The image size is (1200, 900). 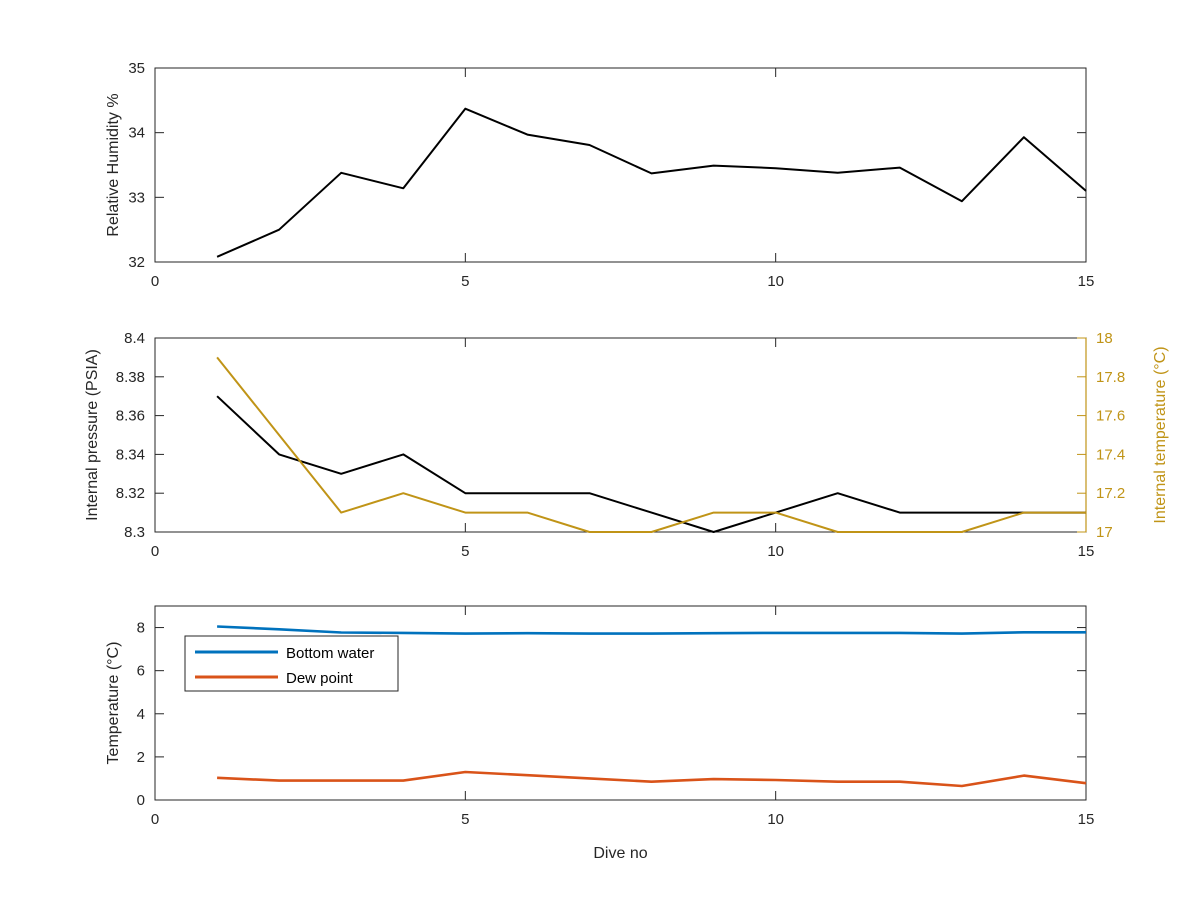 What do you see at coordinates (1110, 493) in the screenshot?
I see `y-right-tick-label: 17.2` at bounding box center [1110, 493].